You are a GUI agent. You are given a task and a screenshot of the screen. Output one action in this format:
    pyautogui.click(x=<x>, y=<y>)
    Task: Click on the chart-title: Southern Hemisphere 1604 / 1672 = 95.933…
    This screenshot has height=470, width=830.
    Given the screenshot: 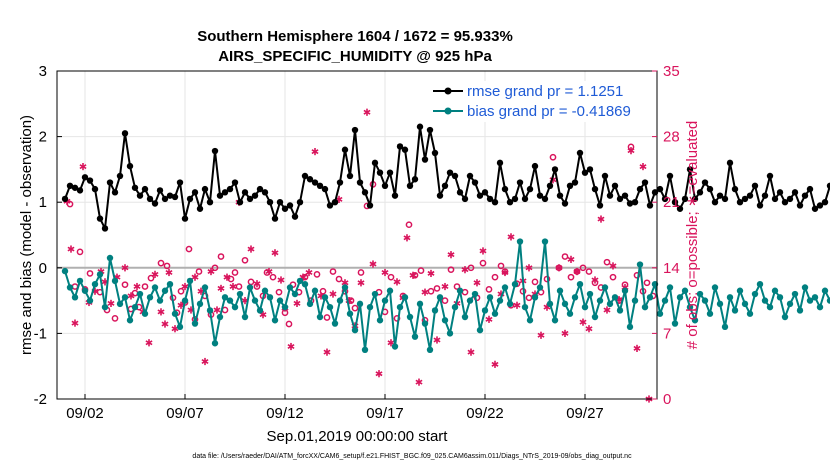 What is the action you would take?
    pyautogui.click(x=355, y=36)
    